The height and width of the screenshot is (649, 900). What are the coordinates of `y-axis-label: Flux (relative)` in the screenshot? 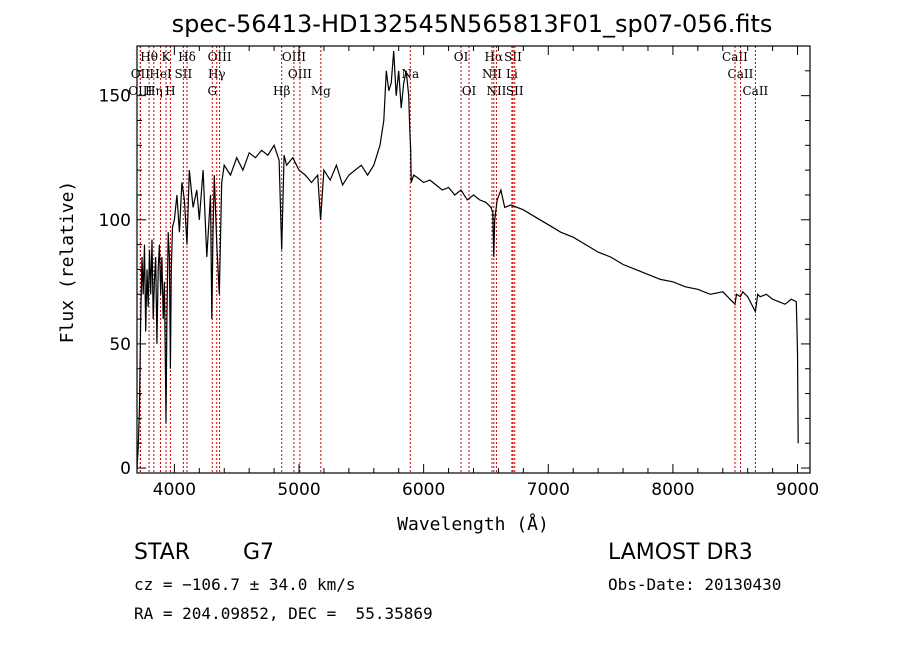 It's located at (67, 262).